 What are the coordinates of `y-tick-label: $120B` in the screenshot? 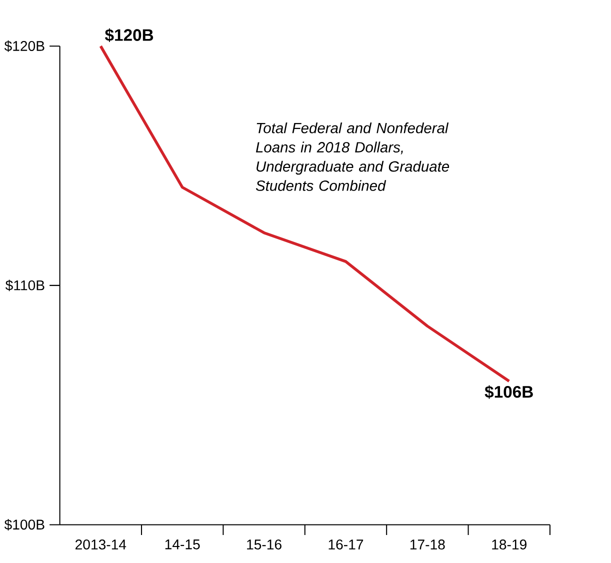 It's located at (24, 46).